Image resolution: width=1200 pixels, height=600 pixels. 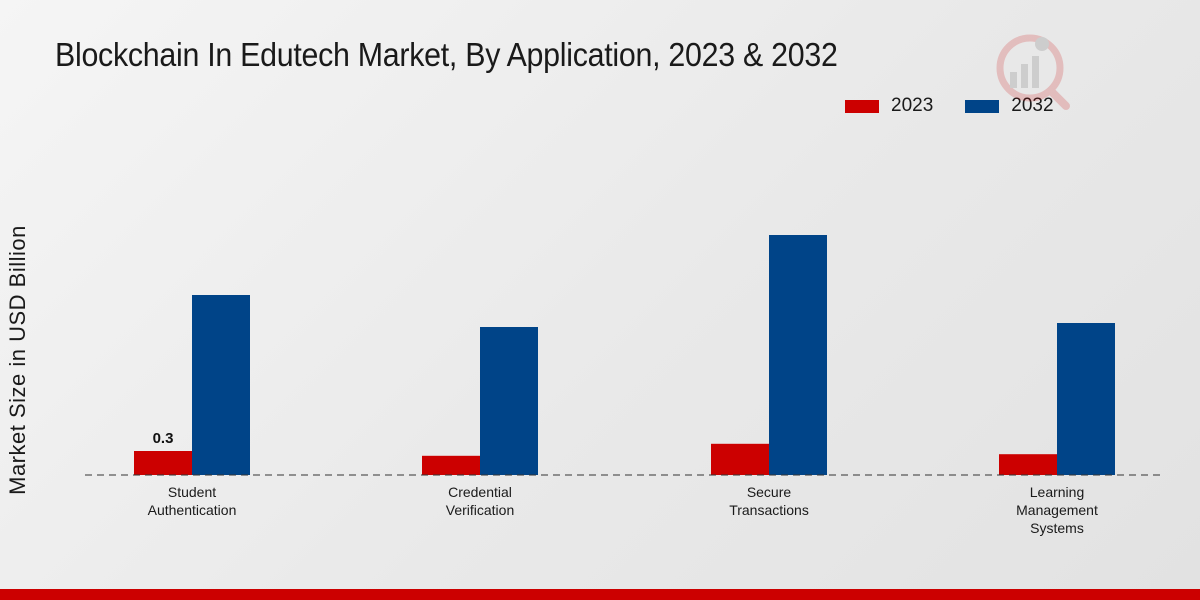 I want to click on x-tick-label-3-0: Learning, so click(x=1057, y=492).